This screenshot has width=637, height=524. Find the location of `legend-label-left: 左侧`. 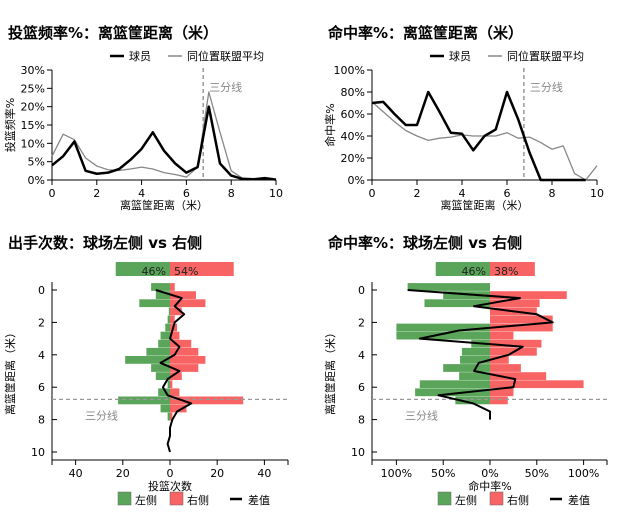

legend-label-left: 左侧 is located at coordinates (466, 500).